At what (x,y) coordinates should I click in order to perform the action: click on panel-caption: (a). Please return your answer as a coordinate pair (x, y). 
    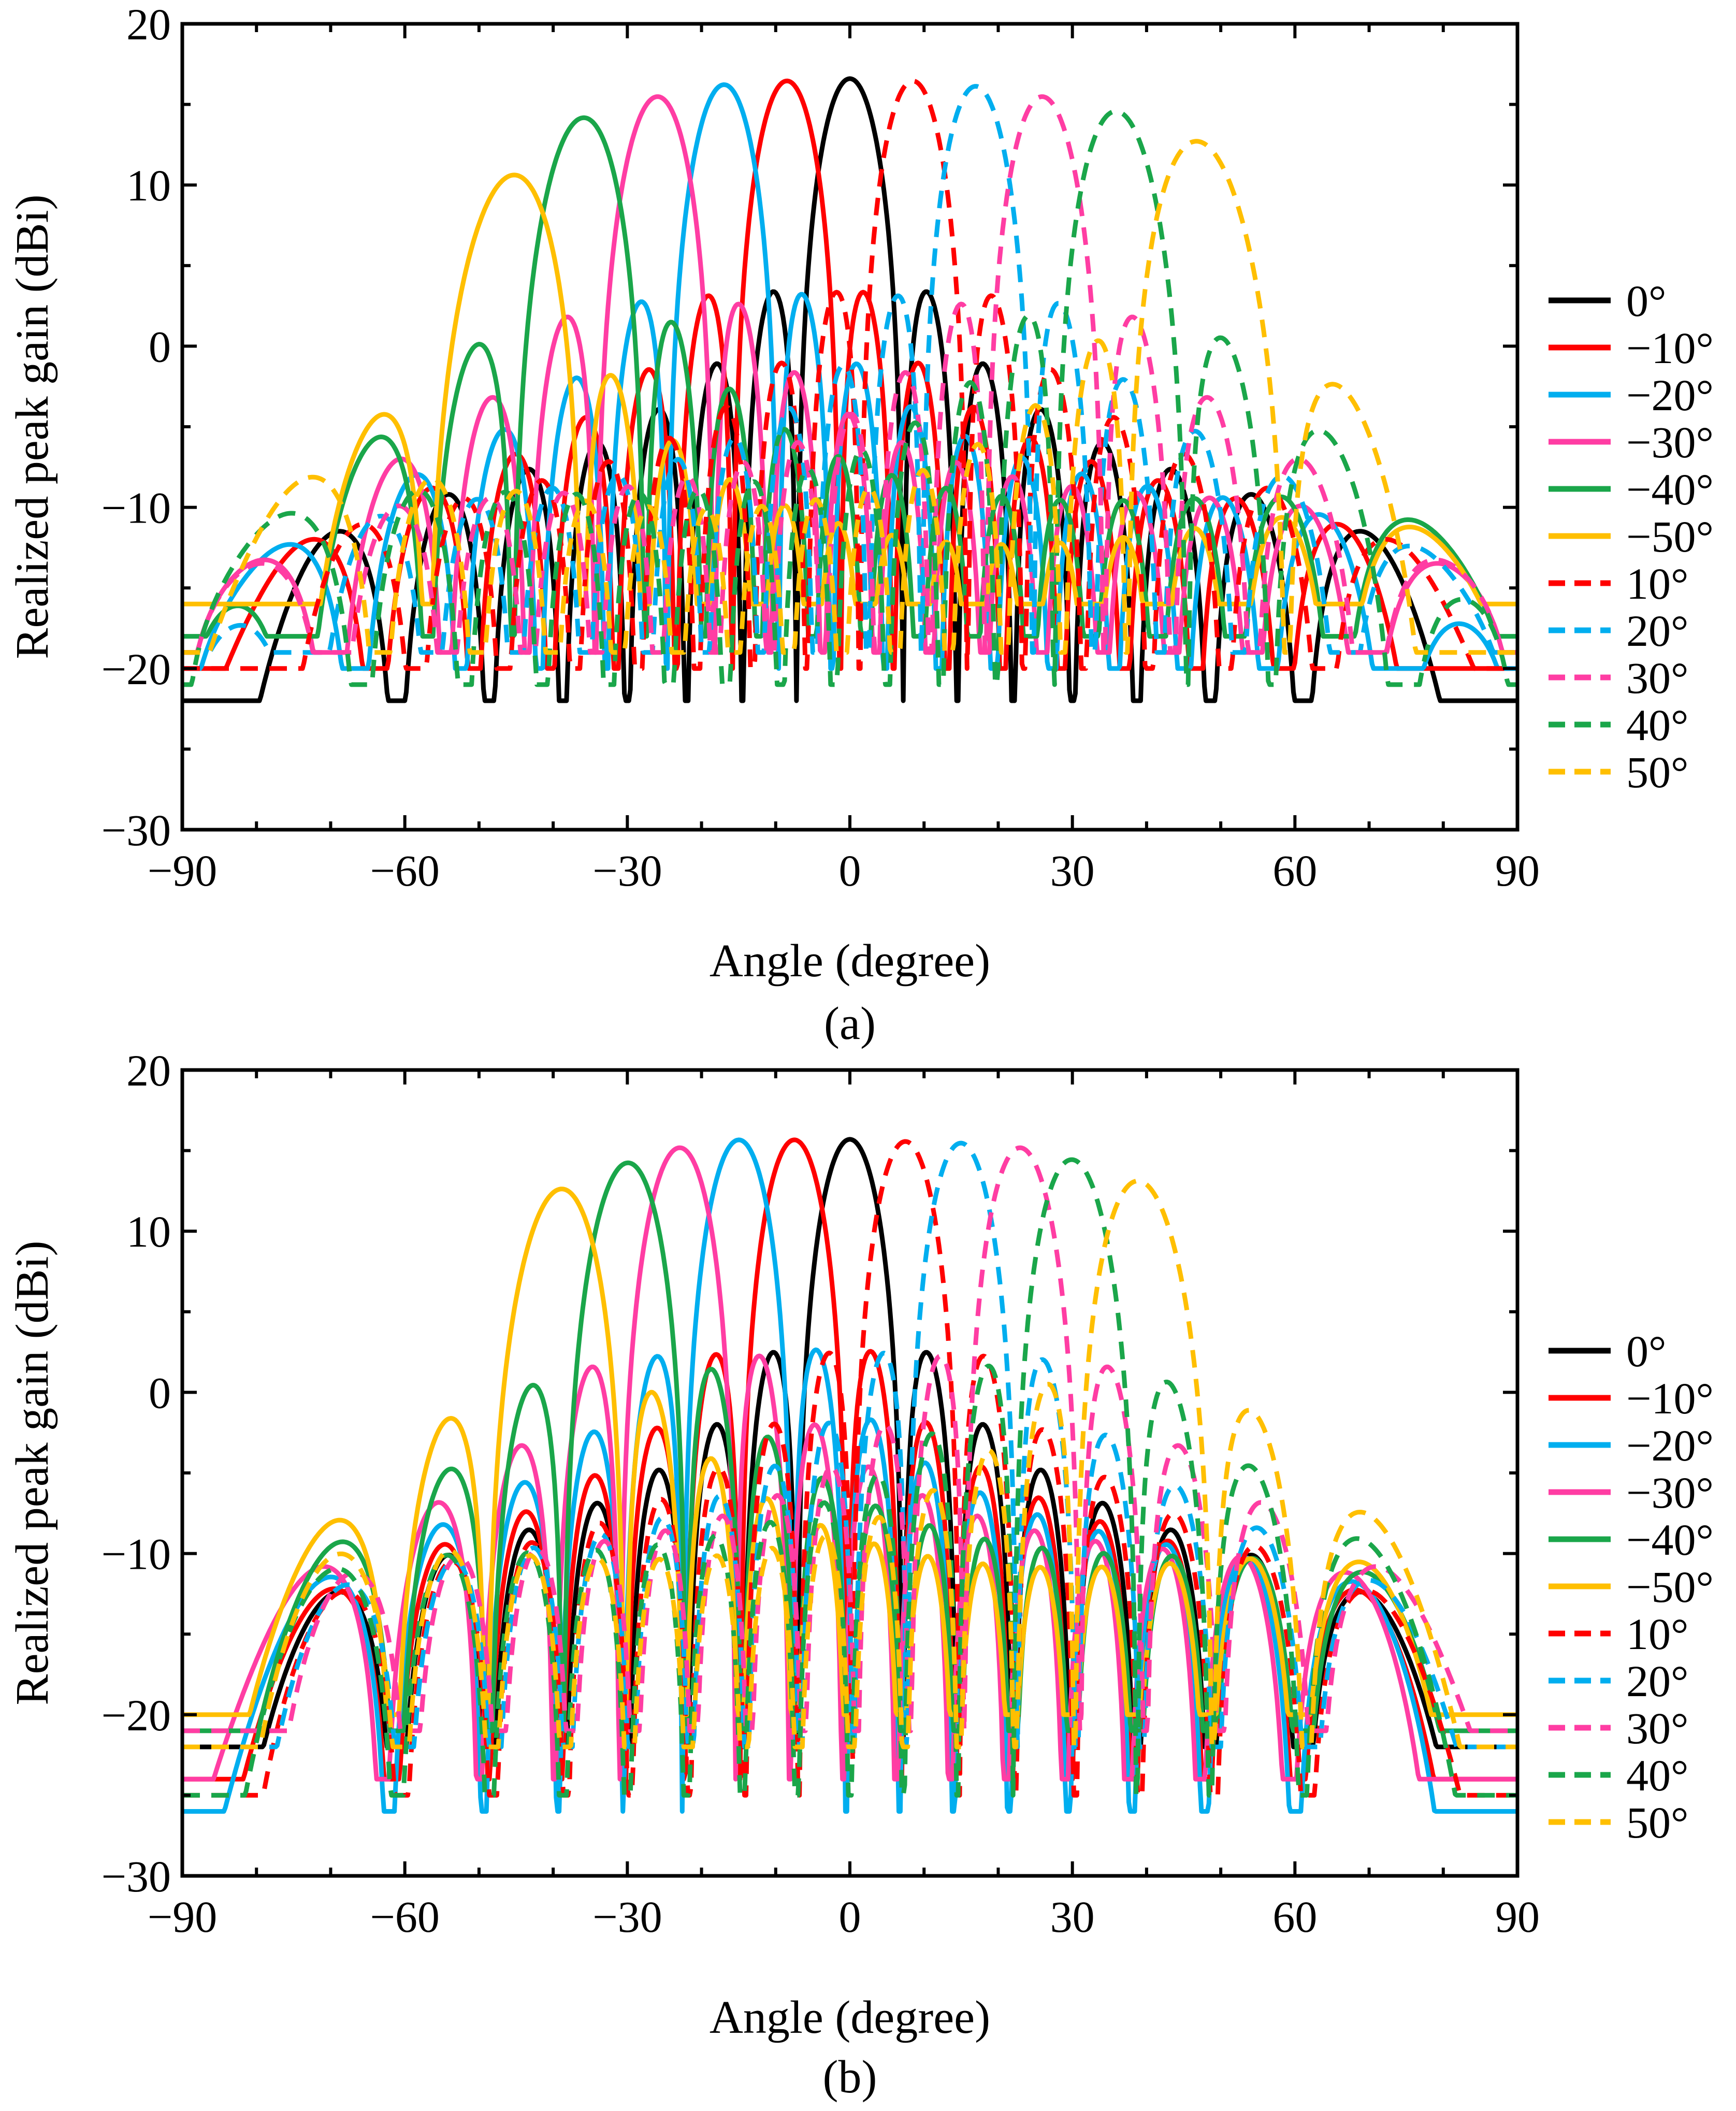
    Looking at the image, I should click on (850, 1024).